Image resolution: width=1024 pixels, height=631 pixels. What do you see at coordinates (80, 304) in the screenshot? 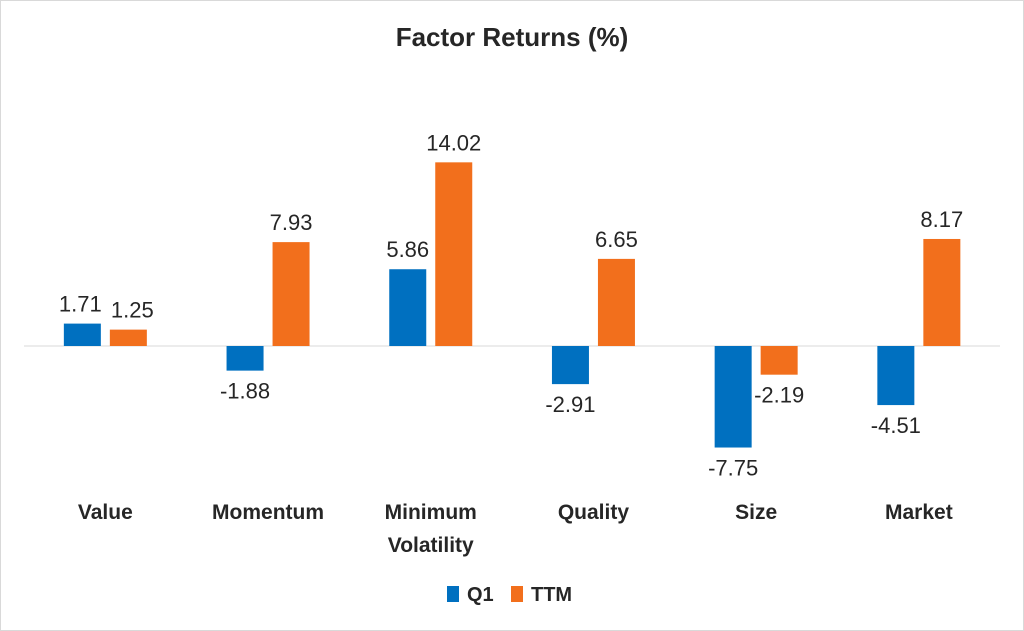
I see `data-label-q1-0: 1.71` at bounding box center [80, 304].